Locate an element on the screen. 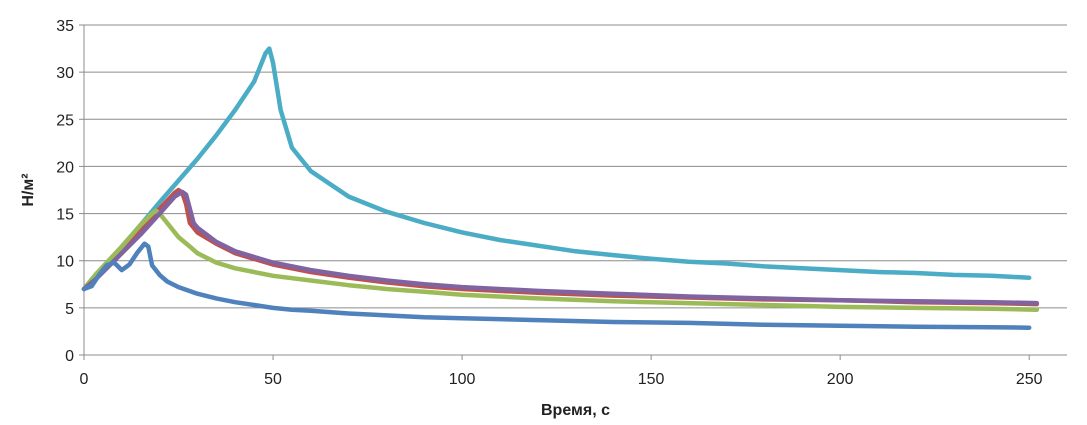  y-tick-label: 0 is located at coordinates (69, 356).